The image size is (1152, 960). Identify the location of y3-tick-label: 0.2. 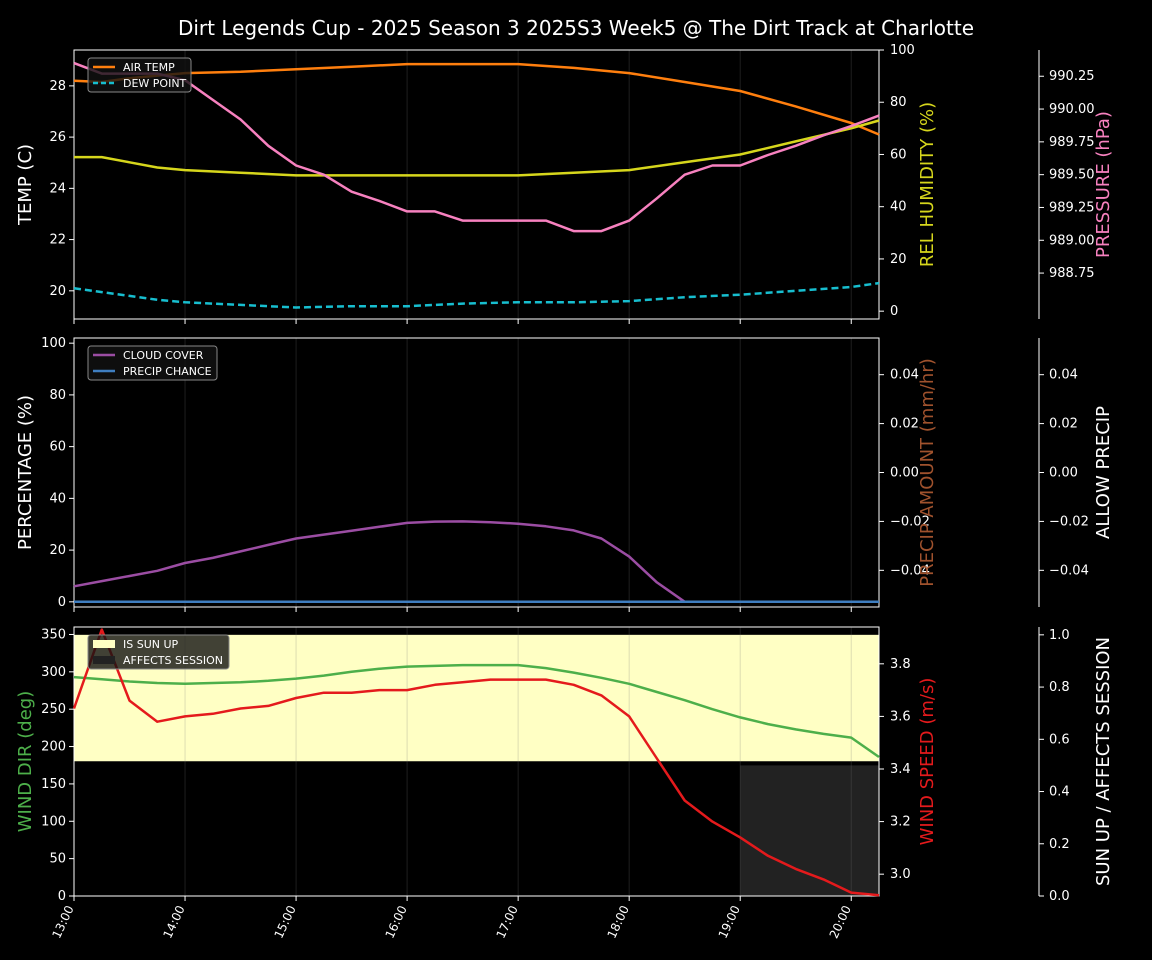
(1059, 844).